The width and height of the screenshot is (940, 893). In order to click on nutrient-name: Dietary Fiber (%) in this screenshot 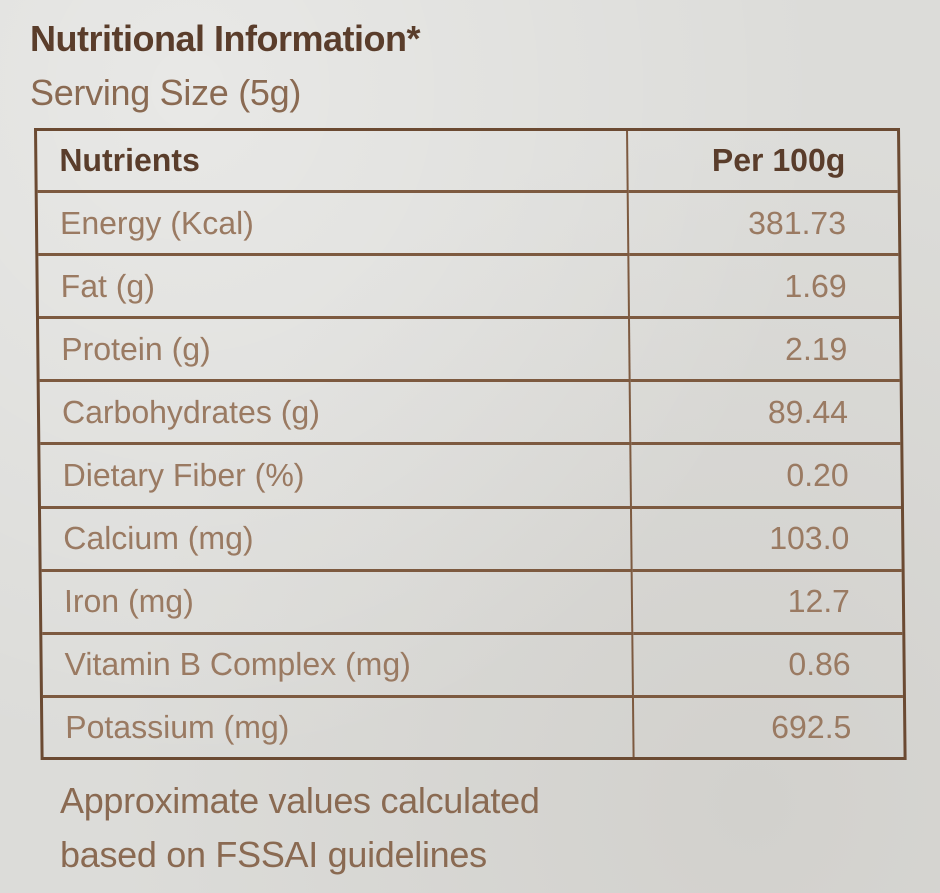, I will do `click(335, 475)`.